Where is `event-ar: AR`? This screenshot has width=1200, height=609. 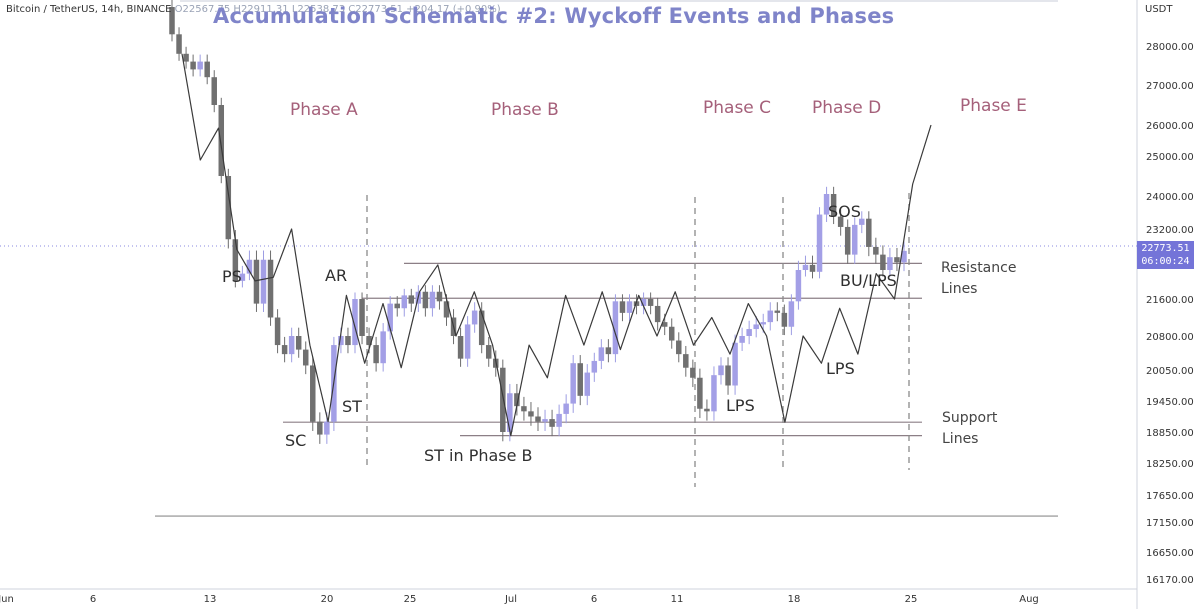 event-ar: AR is located at coordinates (336, 275).